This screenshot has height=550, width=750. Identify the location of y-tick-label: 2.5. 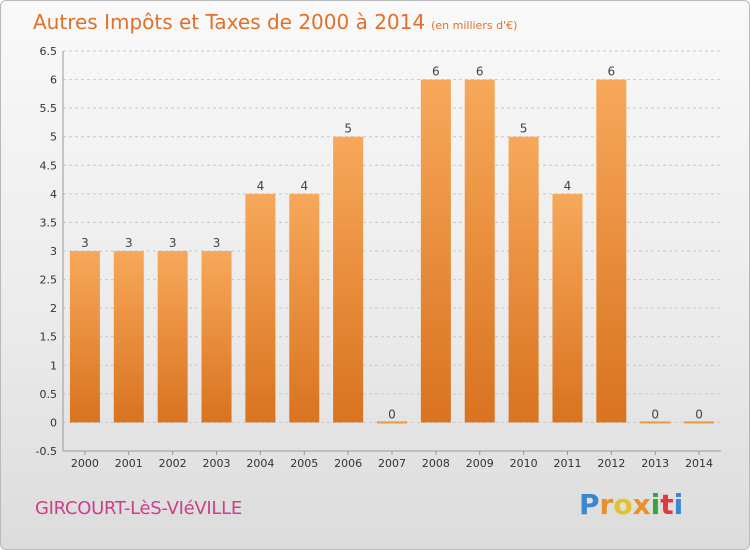
(49, 280).